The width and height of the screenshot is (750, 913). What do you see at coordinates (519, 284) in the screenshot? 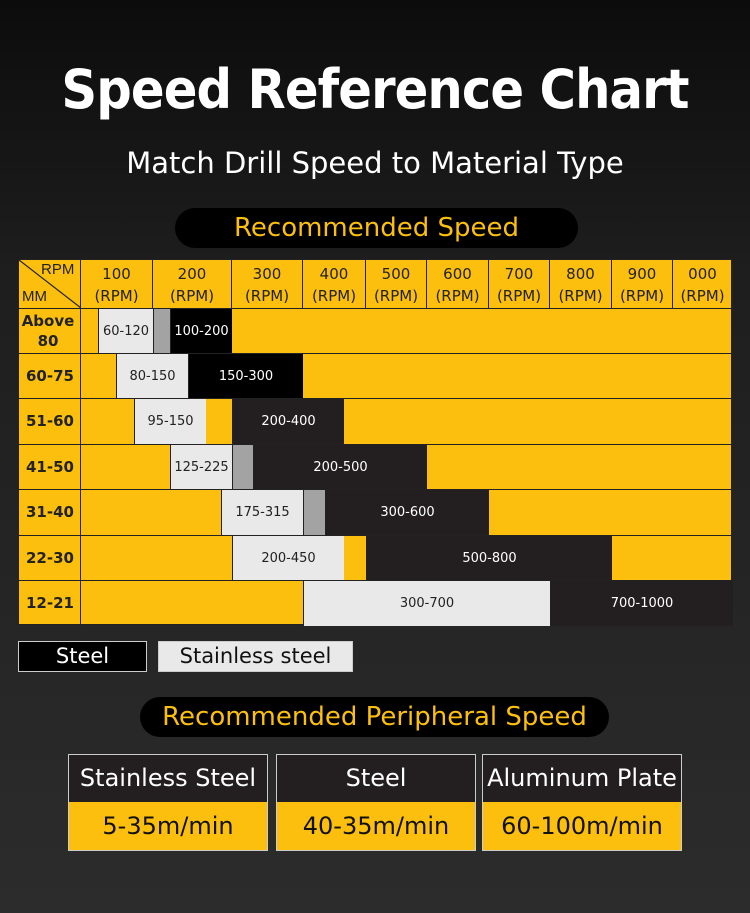
I see `column-header: 700 (RPM)` at bounding box center [519, 284].